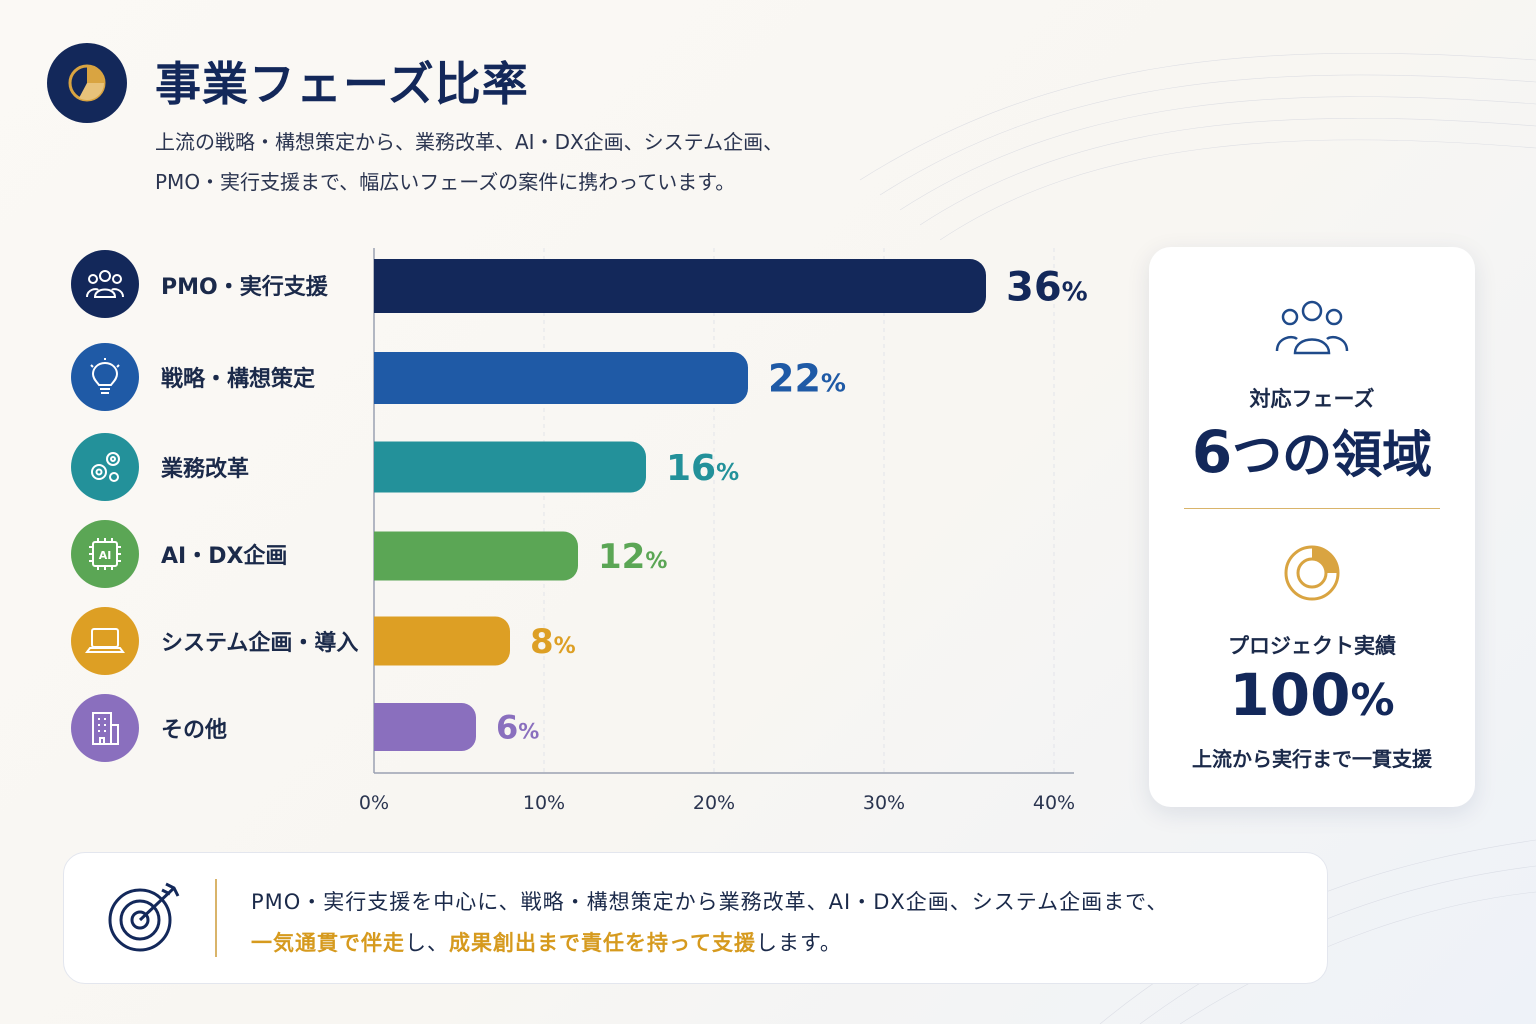 The width and height of the screenshot is (1536, 1024). What do you see at coordinates (1312, 759) in the screenshot?
I see `record-note: 上流から実行まで一貫支援` at bounding box center [1312, 759].